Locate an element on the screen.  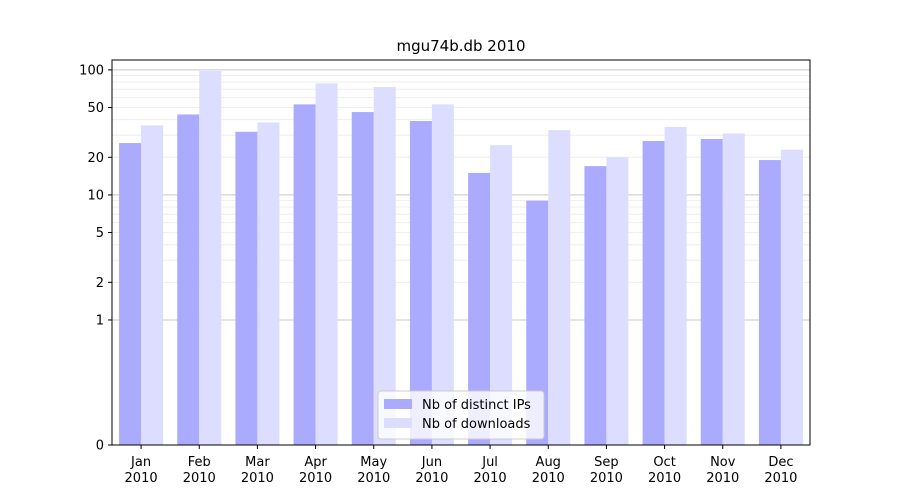
bar-downloads-jun is located at coordinates (442, 274).